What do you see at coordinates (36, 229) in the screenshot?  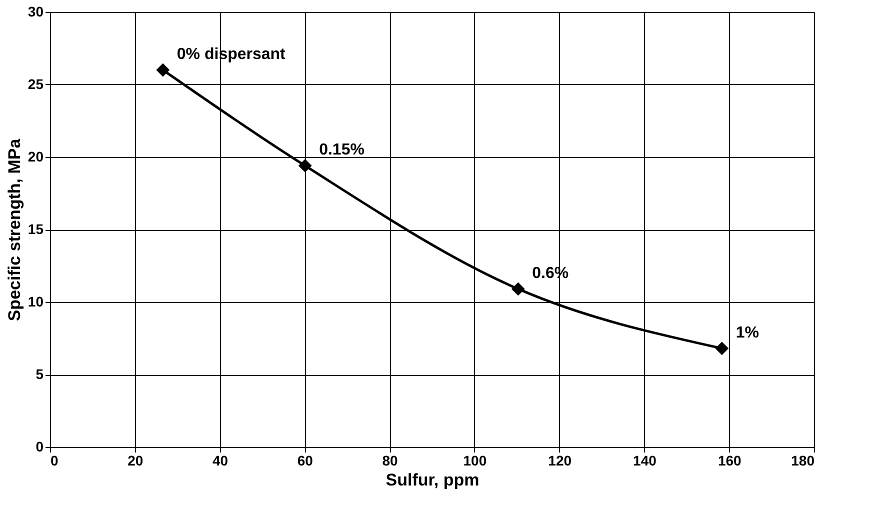 I see `y-tick-label: 15` at bounding box center [36, 229].